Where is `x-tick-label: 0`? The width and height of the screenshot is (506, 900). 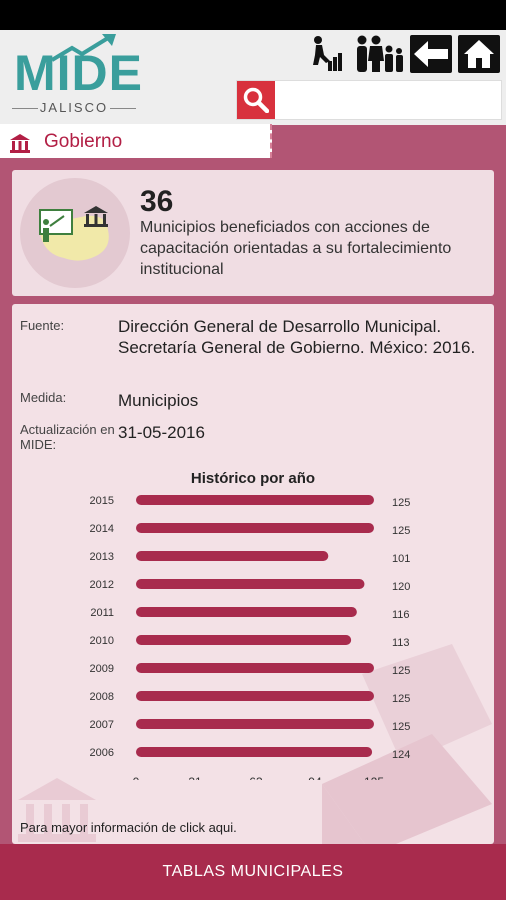
x-tick-label: 0 is located at coordinates (136, 777).